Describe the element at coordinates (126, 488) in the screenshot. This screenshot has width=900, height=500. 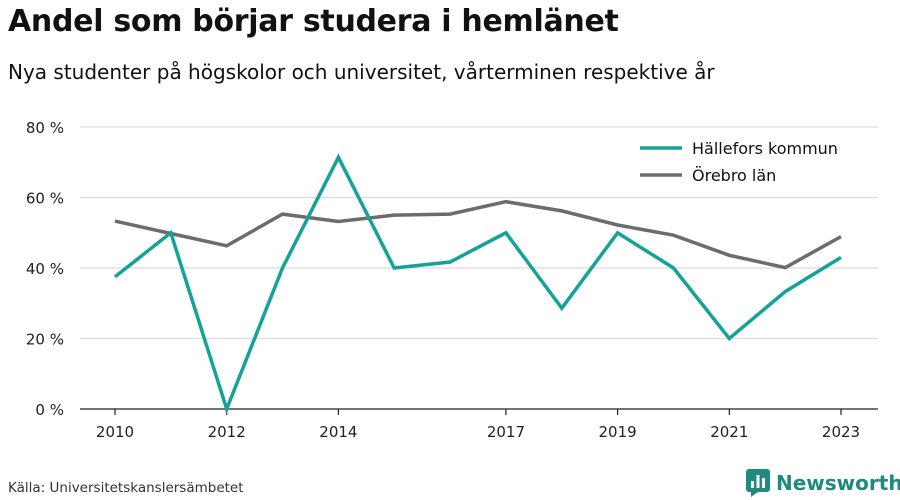
I see `source-note: Källa: Universitetskanslersämbetet` at that location.